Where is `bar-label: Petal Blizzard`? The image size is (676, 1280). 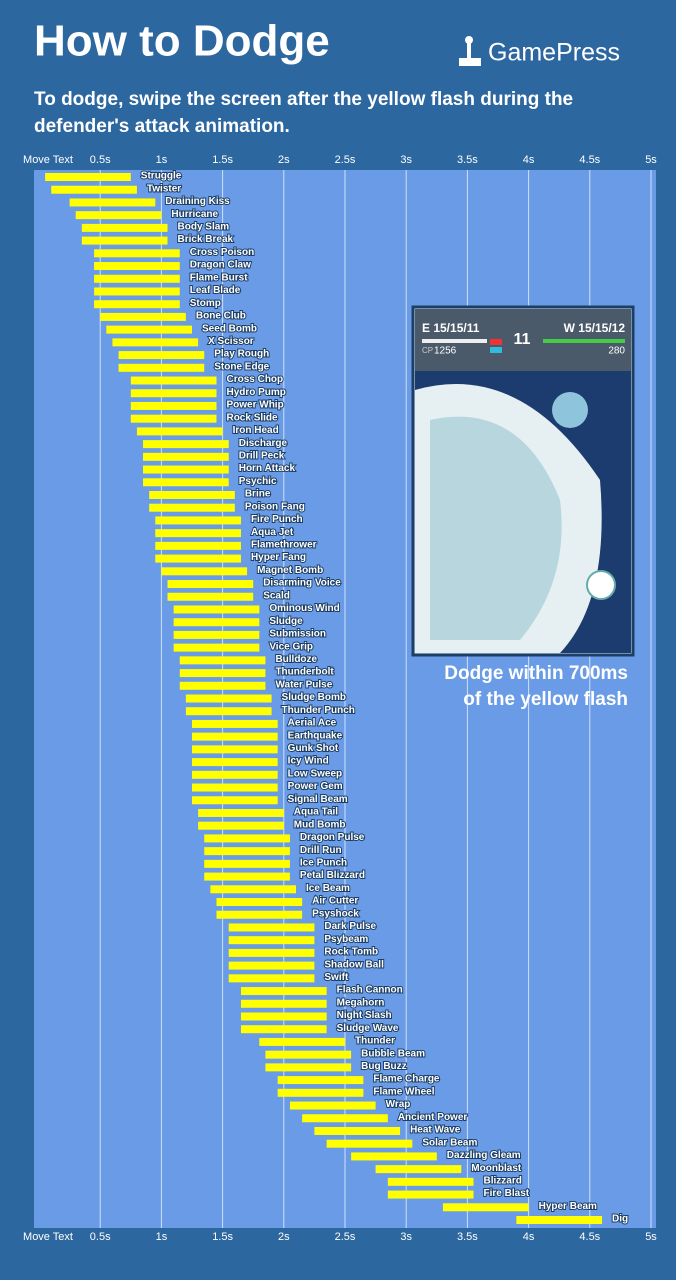
bar-label: Petal Blizzard is located at coordinates (332, 875).